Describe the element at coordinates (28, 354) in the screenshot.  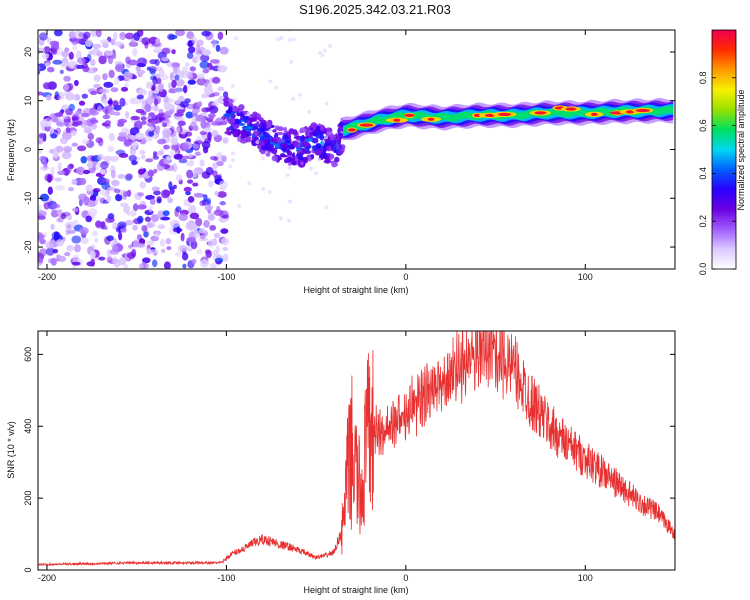
I see `y-tick-label: 600` at that location.